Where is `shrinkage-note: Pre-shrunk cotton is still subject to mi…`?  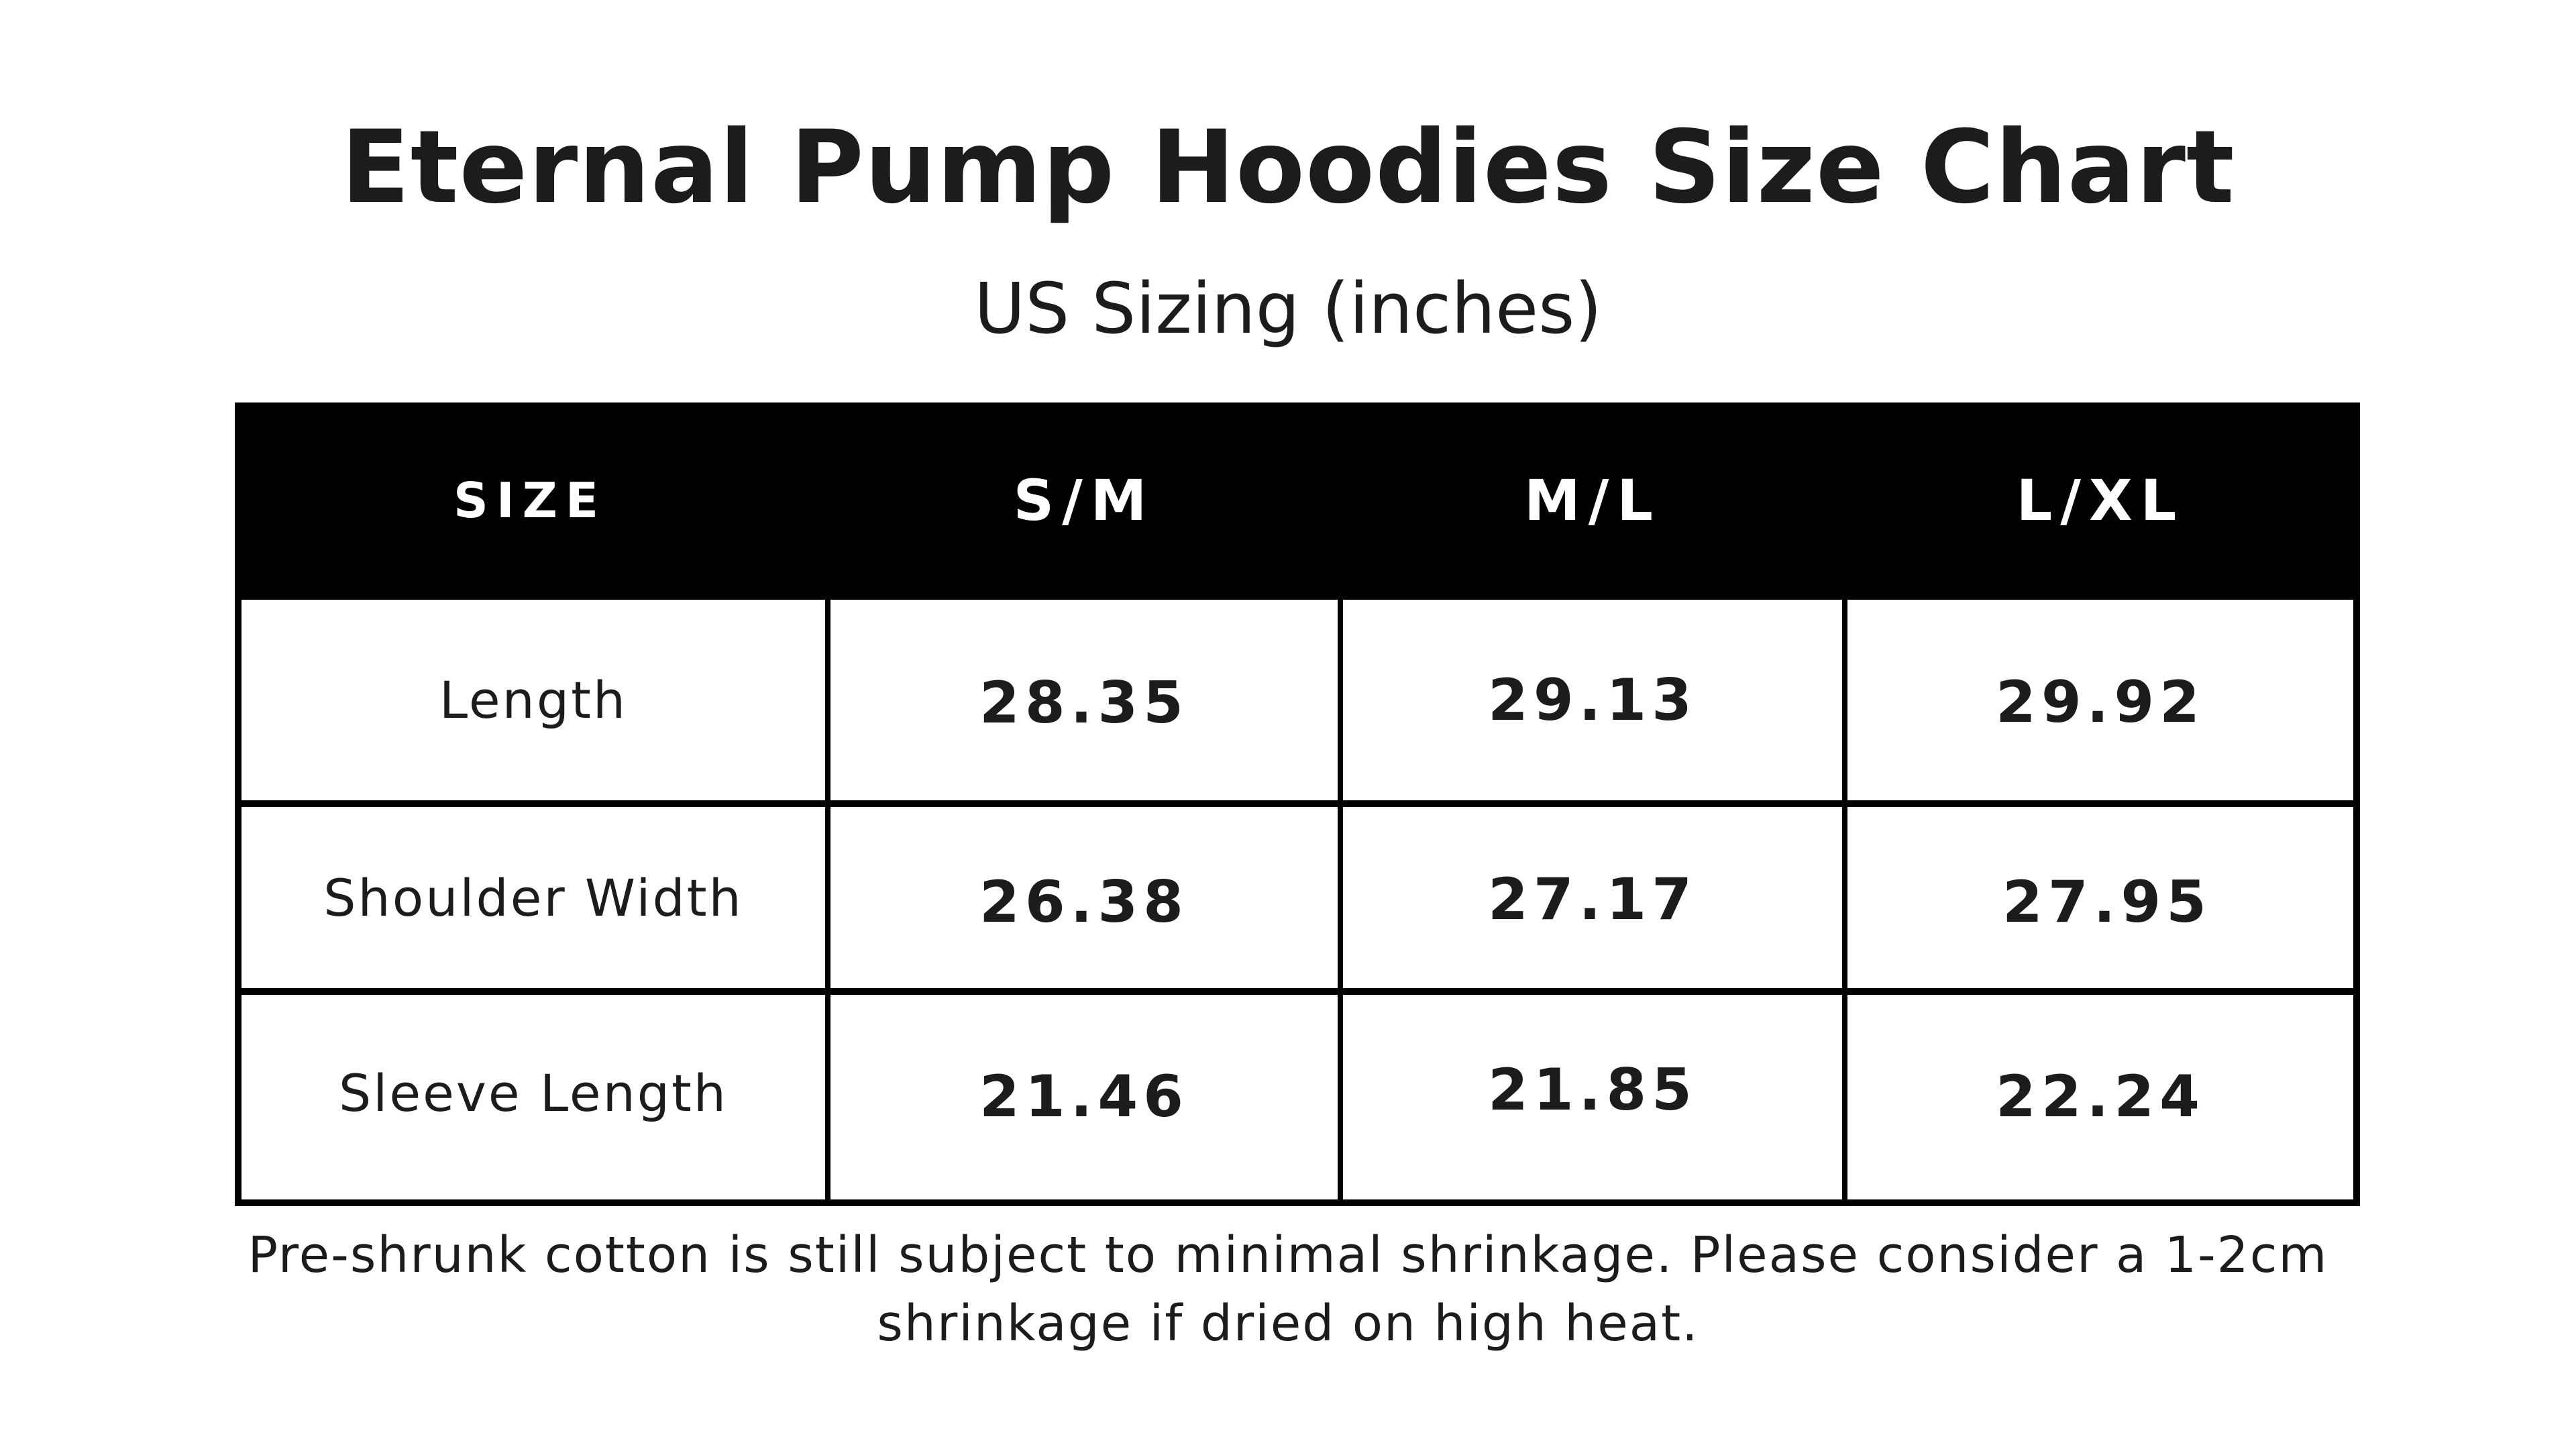 shrinkage-note: Pre-shrunk cotton is still subject to mi… is located at coordinates (1288, 1289).